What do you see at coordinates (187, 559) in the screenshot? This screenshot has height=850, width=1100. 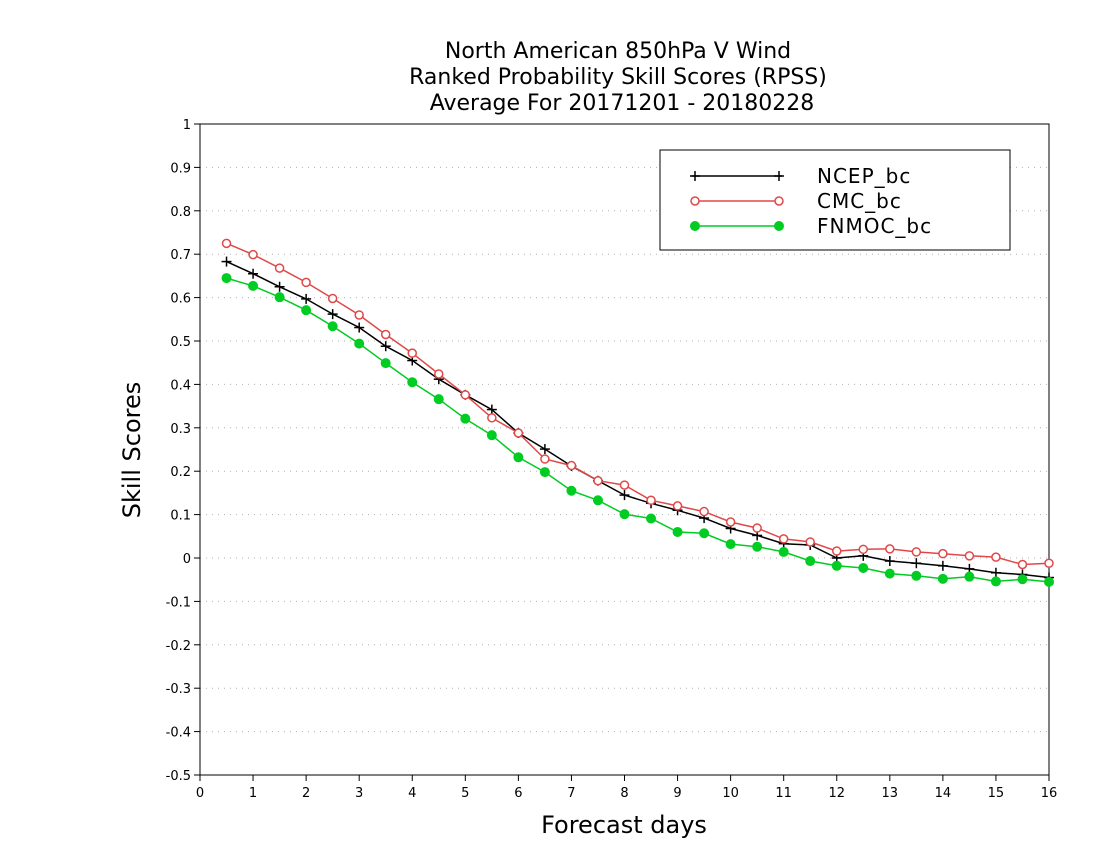 I see `y-tick-label: 0` at bounding box center [187, 559].